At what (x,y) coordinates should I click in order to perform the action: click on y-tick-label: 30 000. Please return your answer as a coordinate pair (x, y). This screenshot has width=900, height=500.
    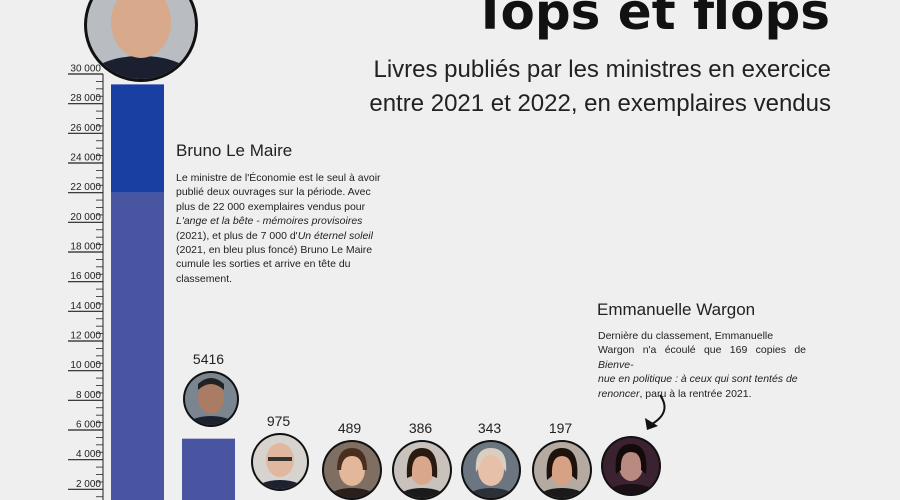
    Looking at the image, I should click on (85, 69).